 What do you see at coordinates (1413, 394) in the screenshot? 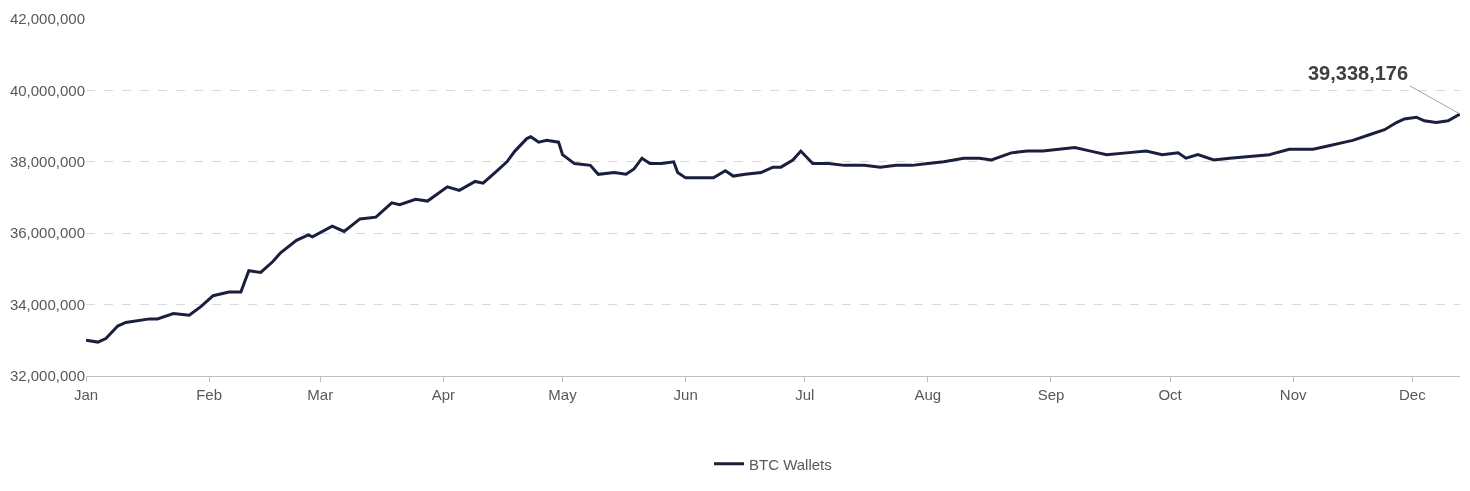
I see `x-tick-label: Dec` at bounding box center [1413, 394].